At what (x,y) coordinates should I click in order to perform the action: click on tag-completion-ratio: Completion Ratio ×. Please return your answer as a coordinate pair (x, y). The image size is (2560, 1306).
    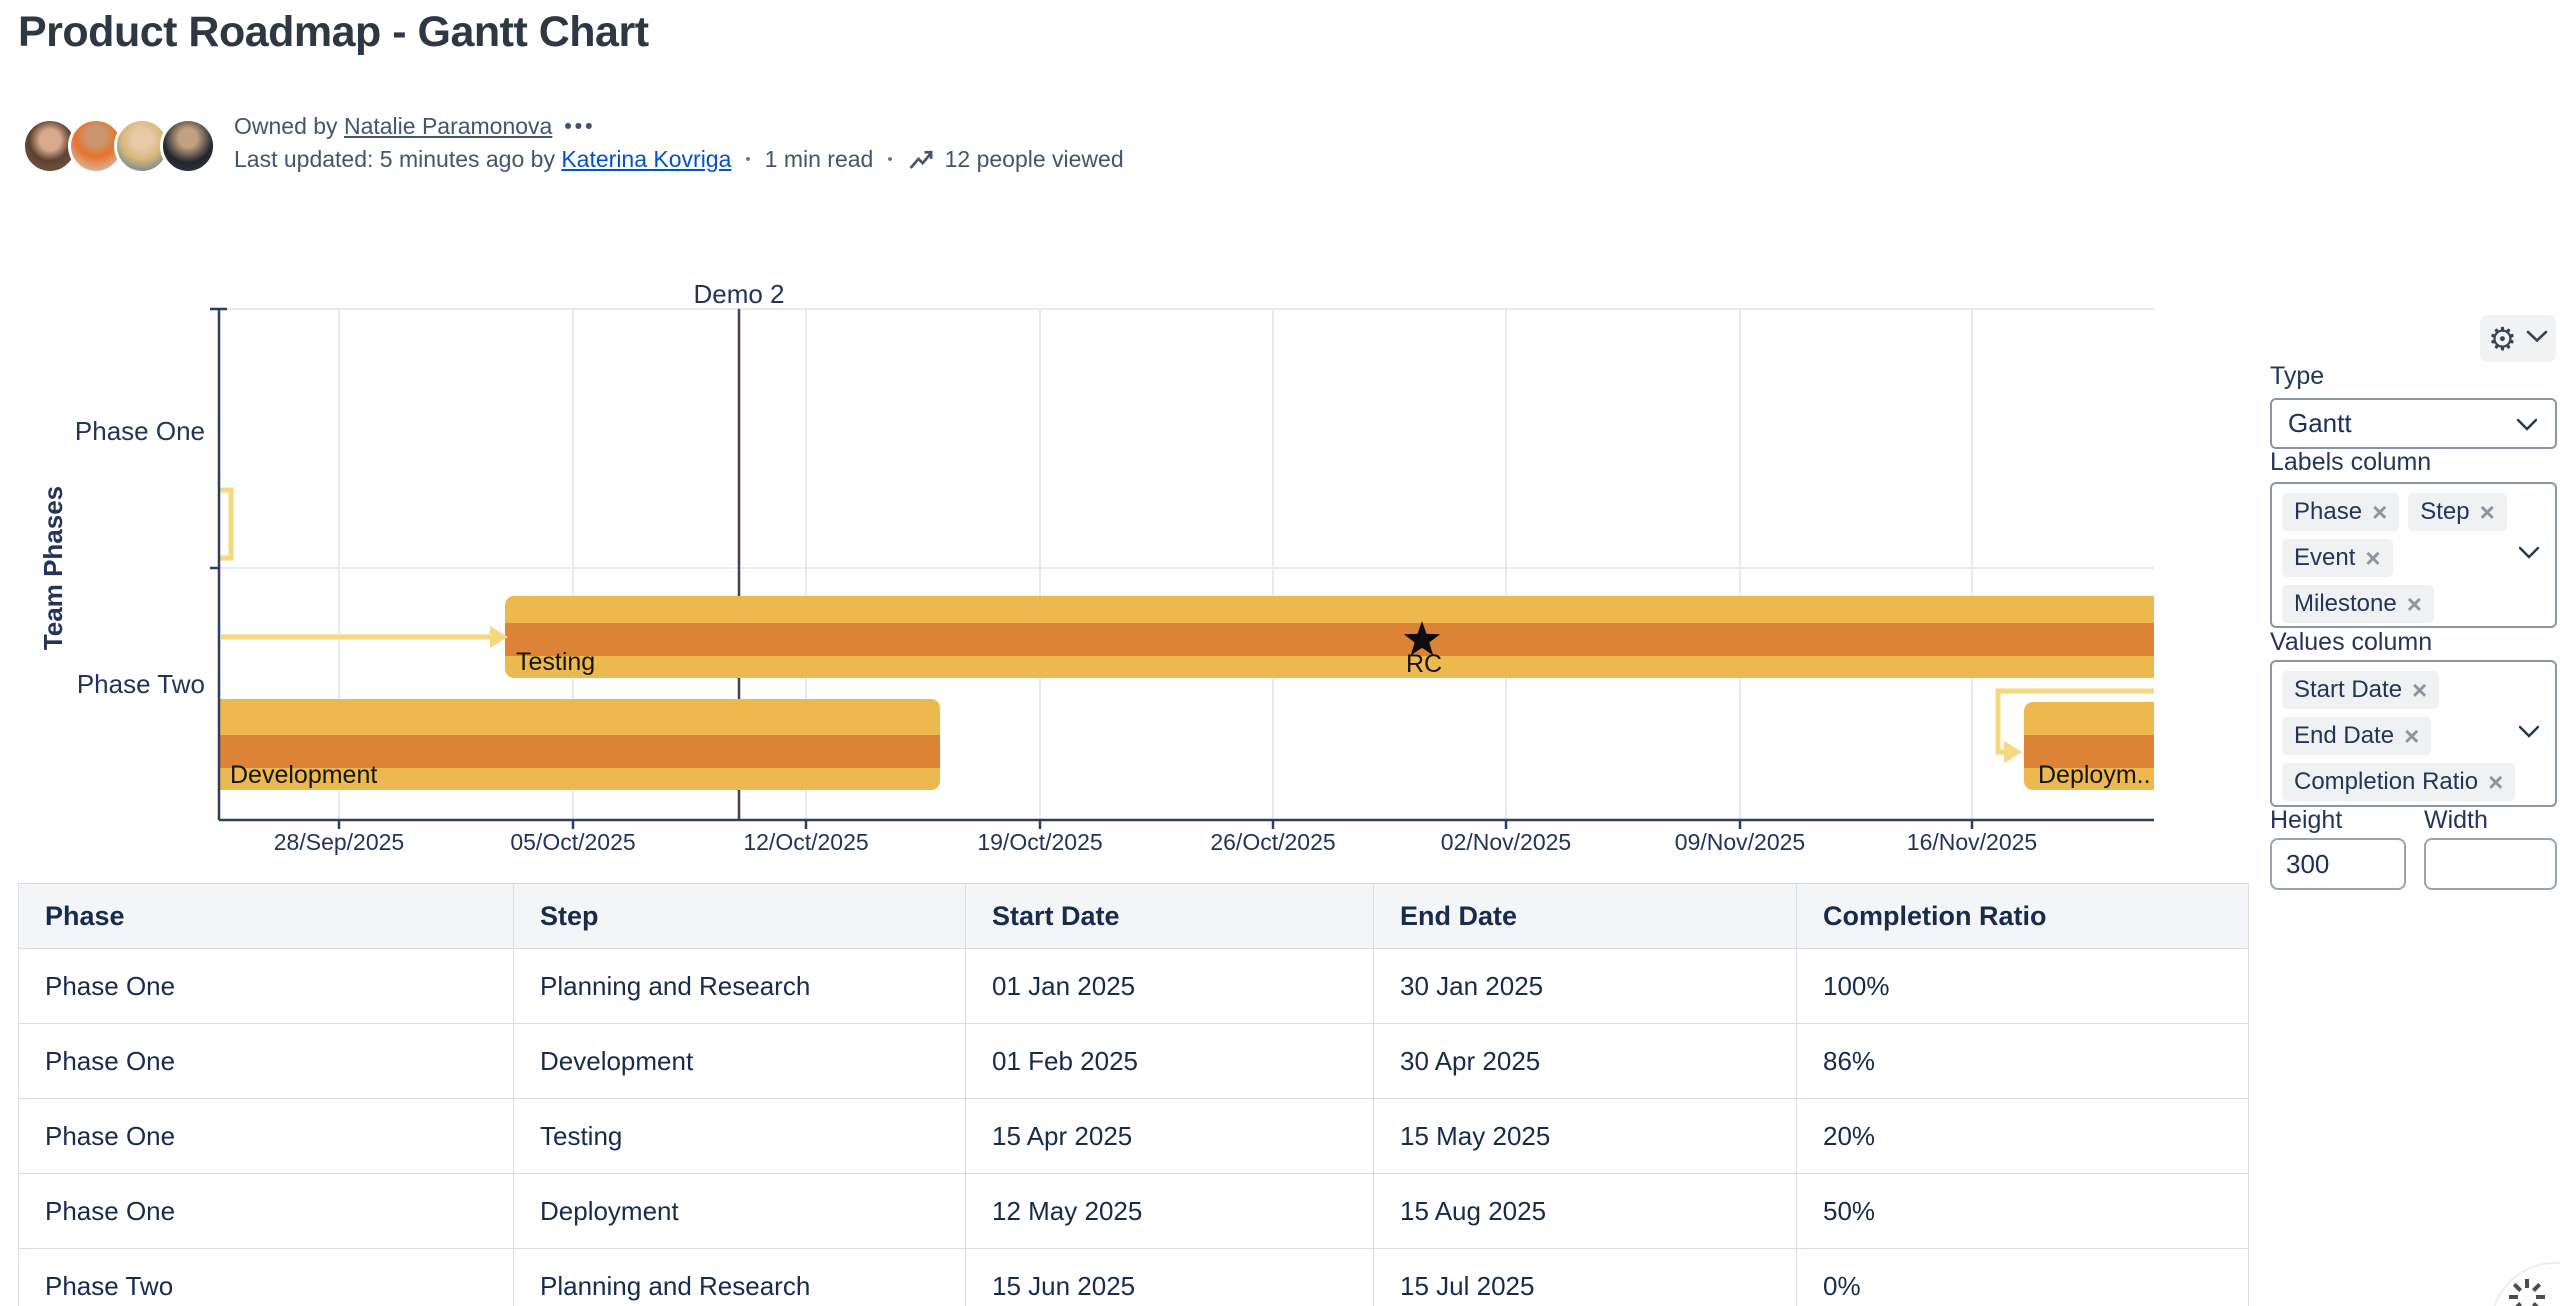
    Looking at the image, I should click on (2399, 782).